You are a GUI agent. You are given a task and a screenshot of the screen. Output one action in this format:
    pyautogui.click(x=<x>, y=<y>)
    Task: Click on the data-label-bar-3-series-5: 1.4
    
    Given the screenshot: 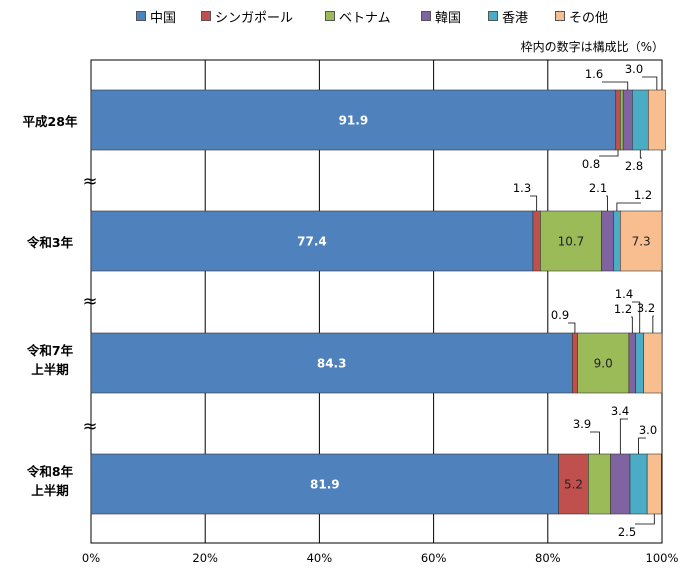 What is the action you would take?
    pyautogui.click(x=624, y=294)
    